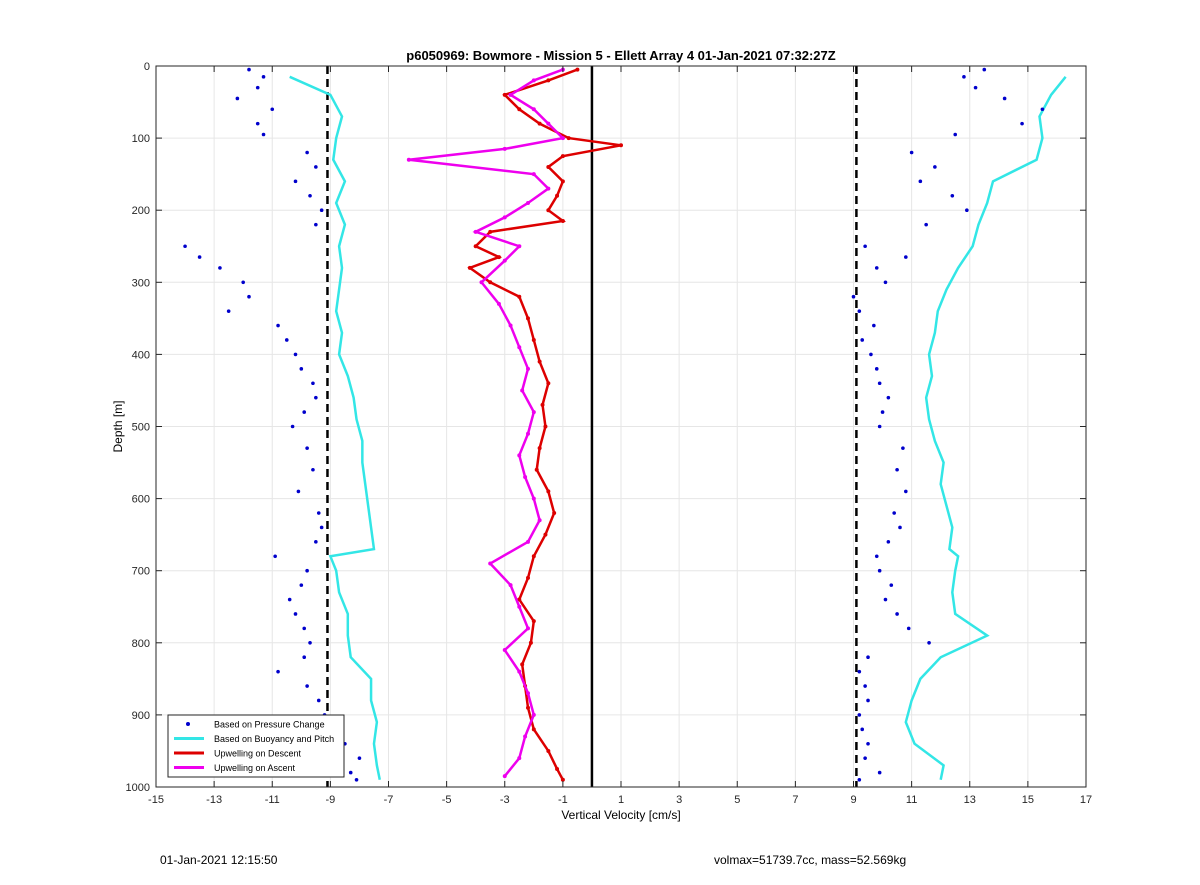 This screenshot has width=1200, height=885. What do you see at coordinates (141, 716) in the screenshot?
I see `y-tick-label: 900` at bounding box center [141, 716].